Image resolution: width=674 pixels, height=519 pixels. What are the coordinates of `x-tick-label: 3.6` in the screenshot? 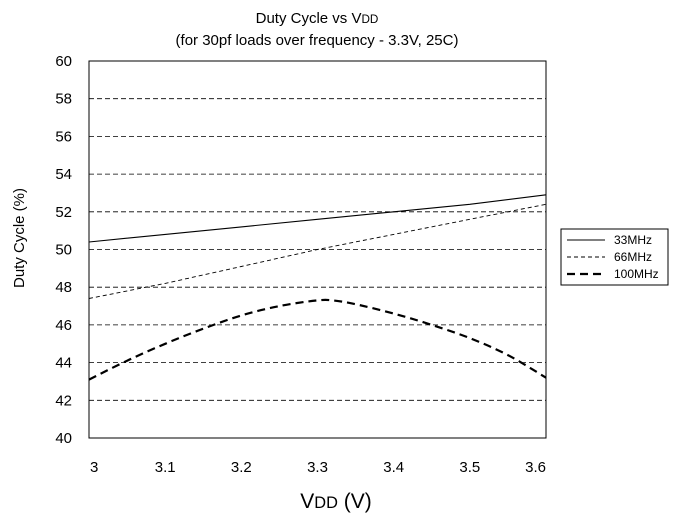 It's located at (535, 467).